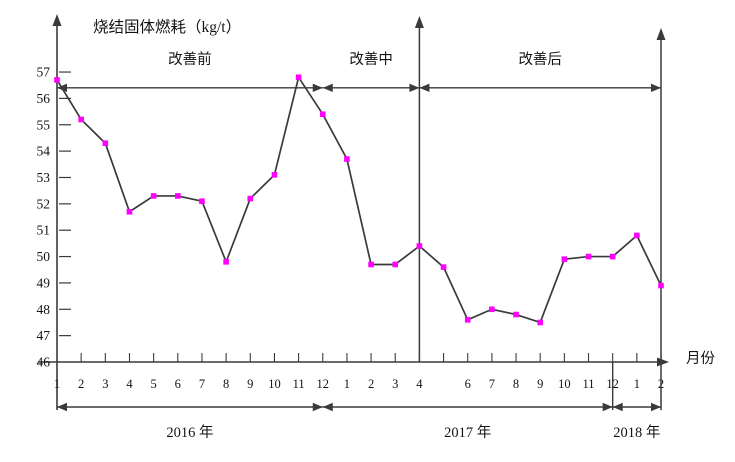 The width and height of the screenshot is (735, 462). What do you see at coordinates (323, 384) in the screenshot?
I see `x-tick-label: 12` at bounding box center [323, 384].